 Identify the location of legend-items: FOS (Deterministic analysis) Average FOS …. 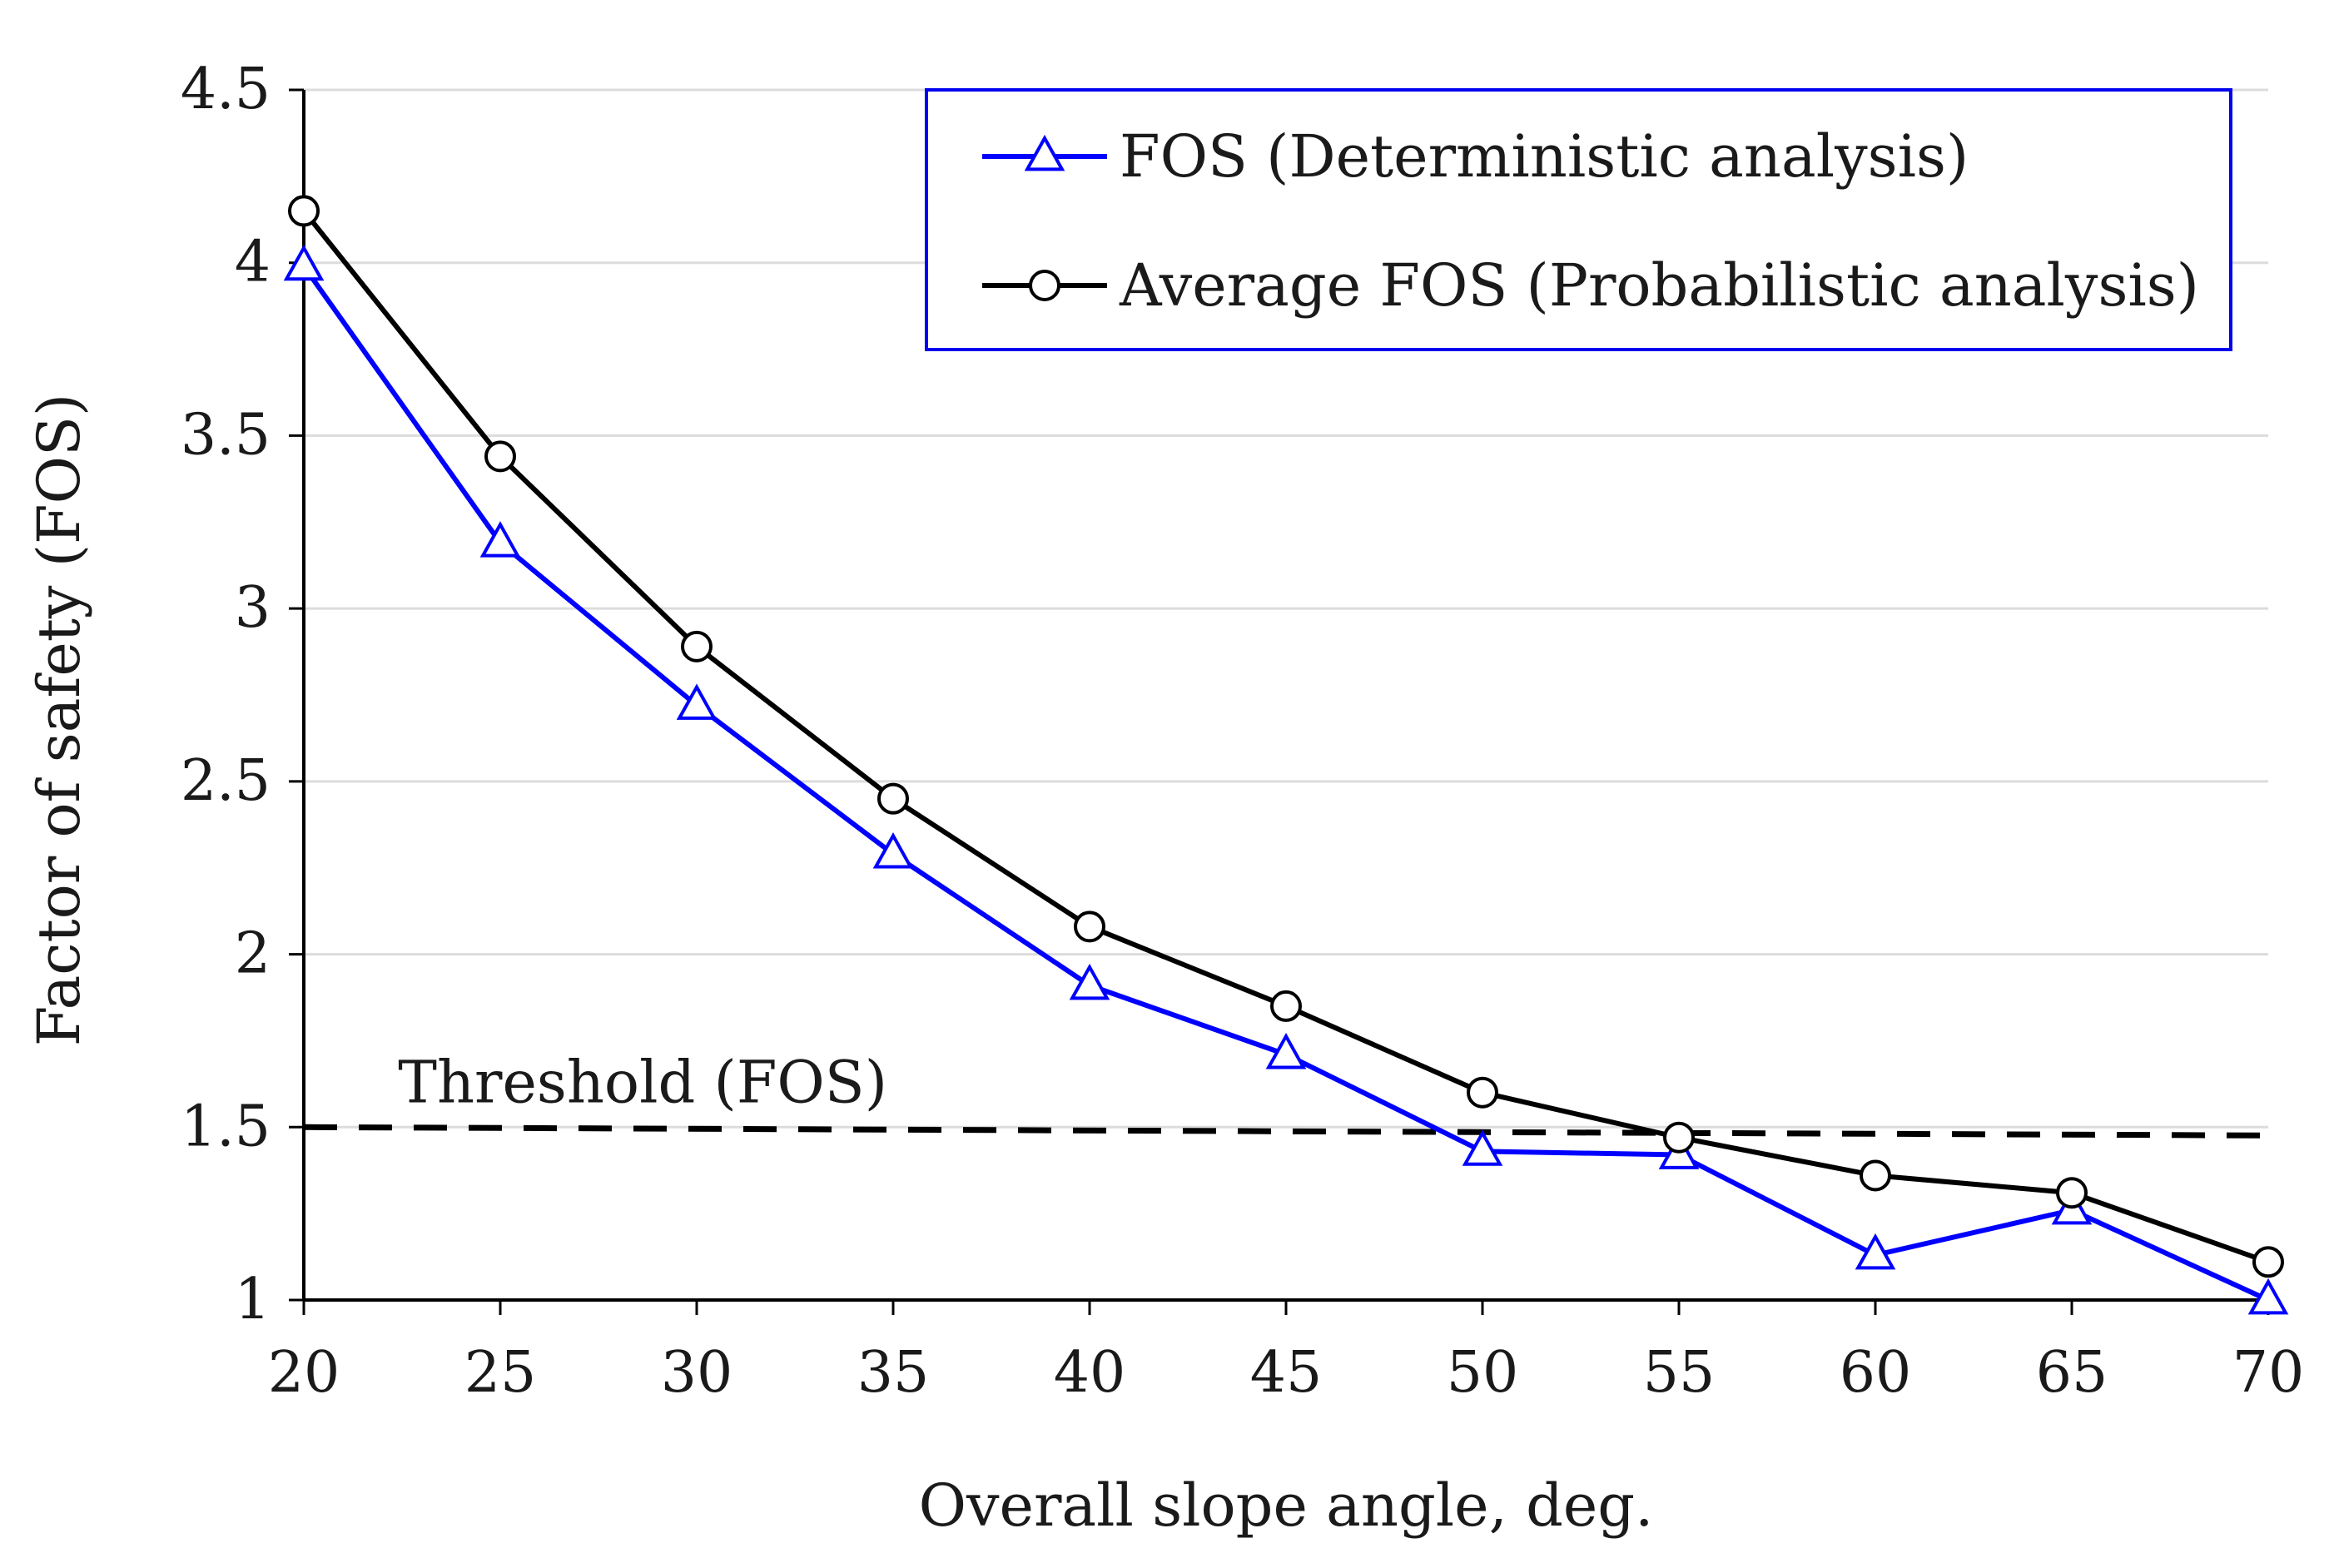
(1590, 221).